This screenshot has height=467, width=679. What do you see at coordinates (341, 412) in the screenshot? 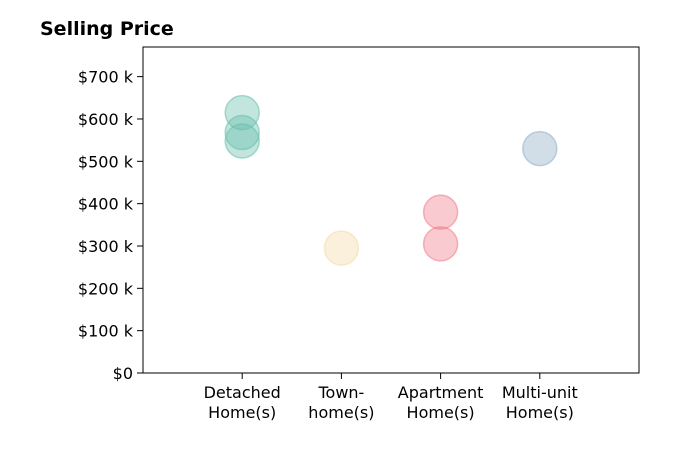
I see `x-tick-label: home(s)` at bounding box center [341, 412].